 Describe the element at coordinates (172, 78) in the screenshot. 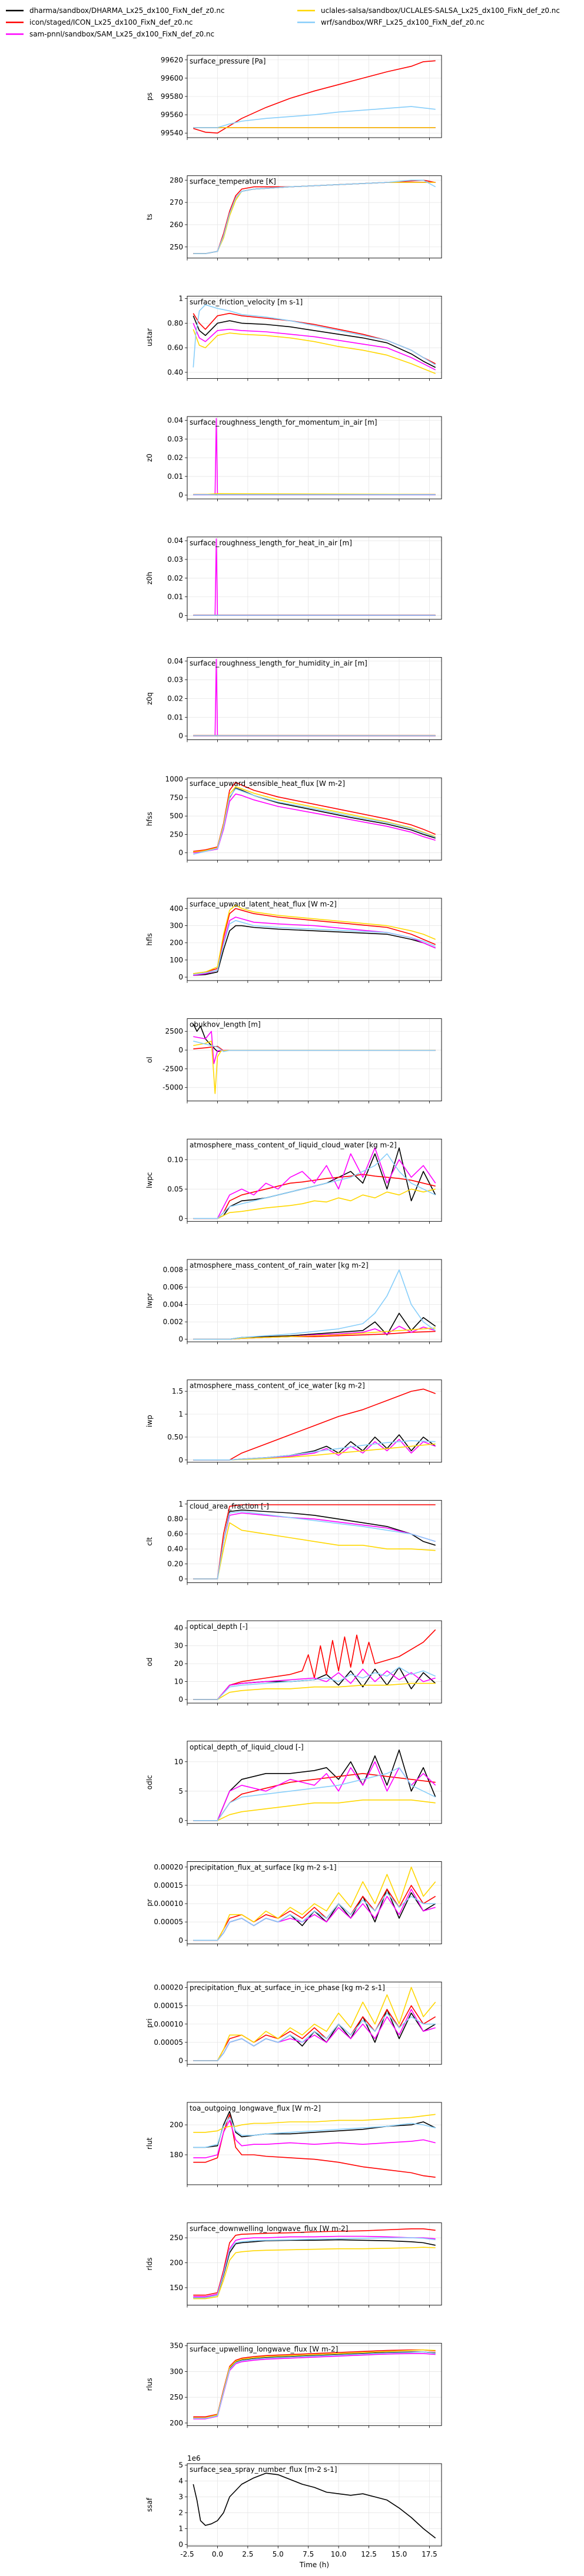

I see `y-tick-label: 99600` at that location.